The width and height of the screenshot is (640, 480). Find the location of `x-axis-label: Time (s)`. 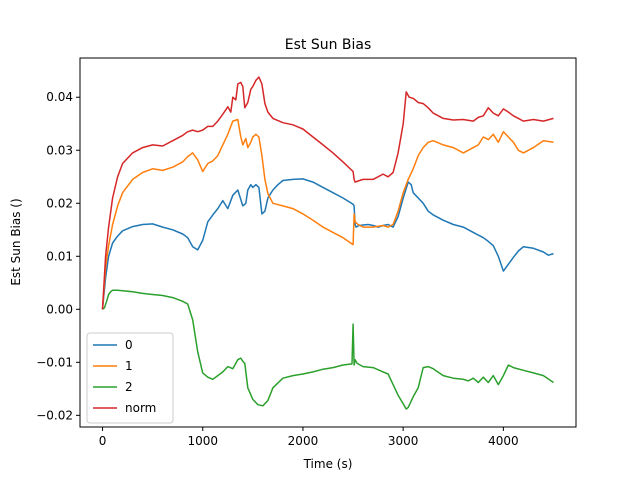

x-axis-label: Time (s) is located at coordinates (328, 464).